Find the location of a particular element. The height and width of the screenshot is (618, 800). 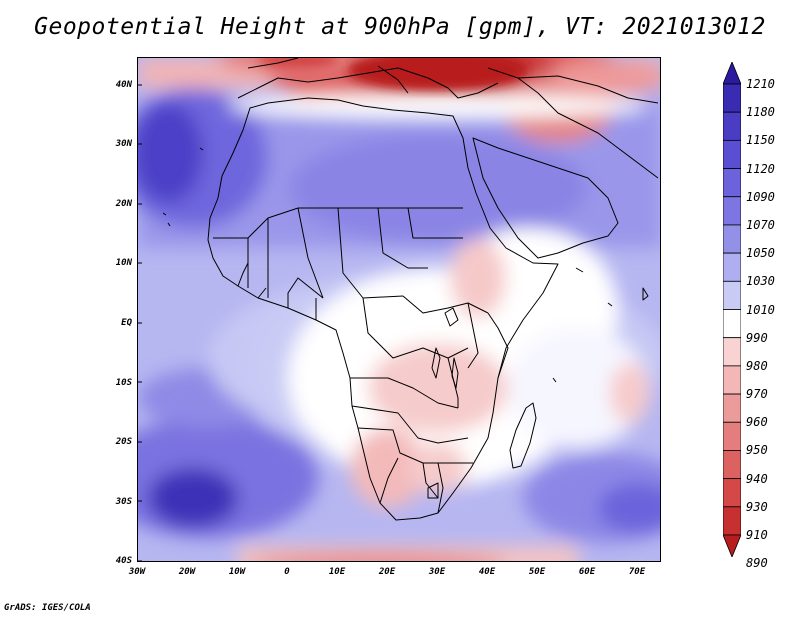

lon-label-0: 0 is located at coordinates (287, 572).